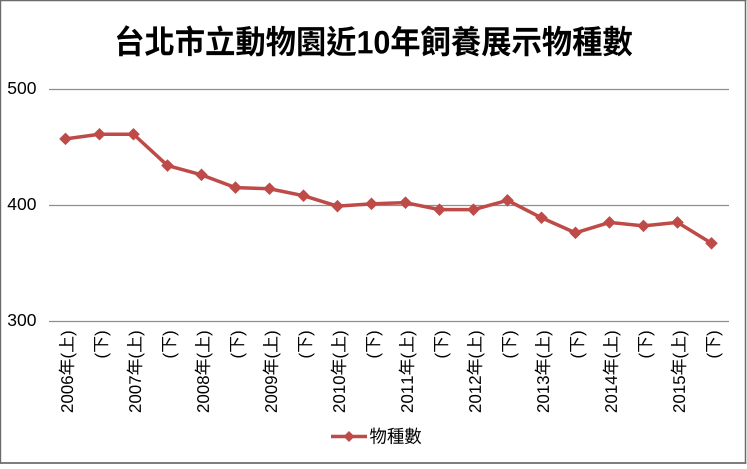 This screenshot has width=747, height=469. Describe the element at coordinates (21, 320) in the screenshot. I see `svg-text: 300` at that location.